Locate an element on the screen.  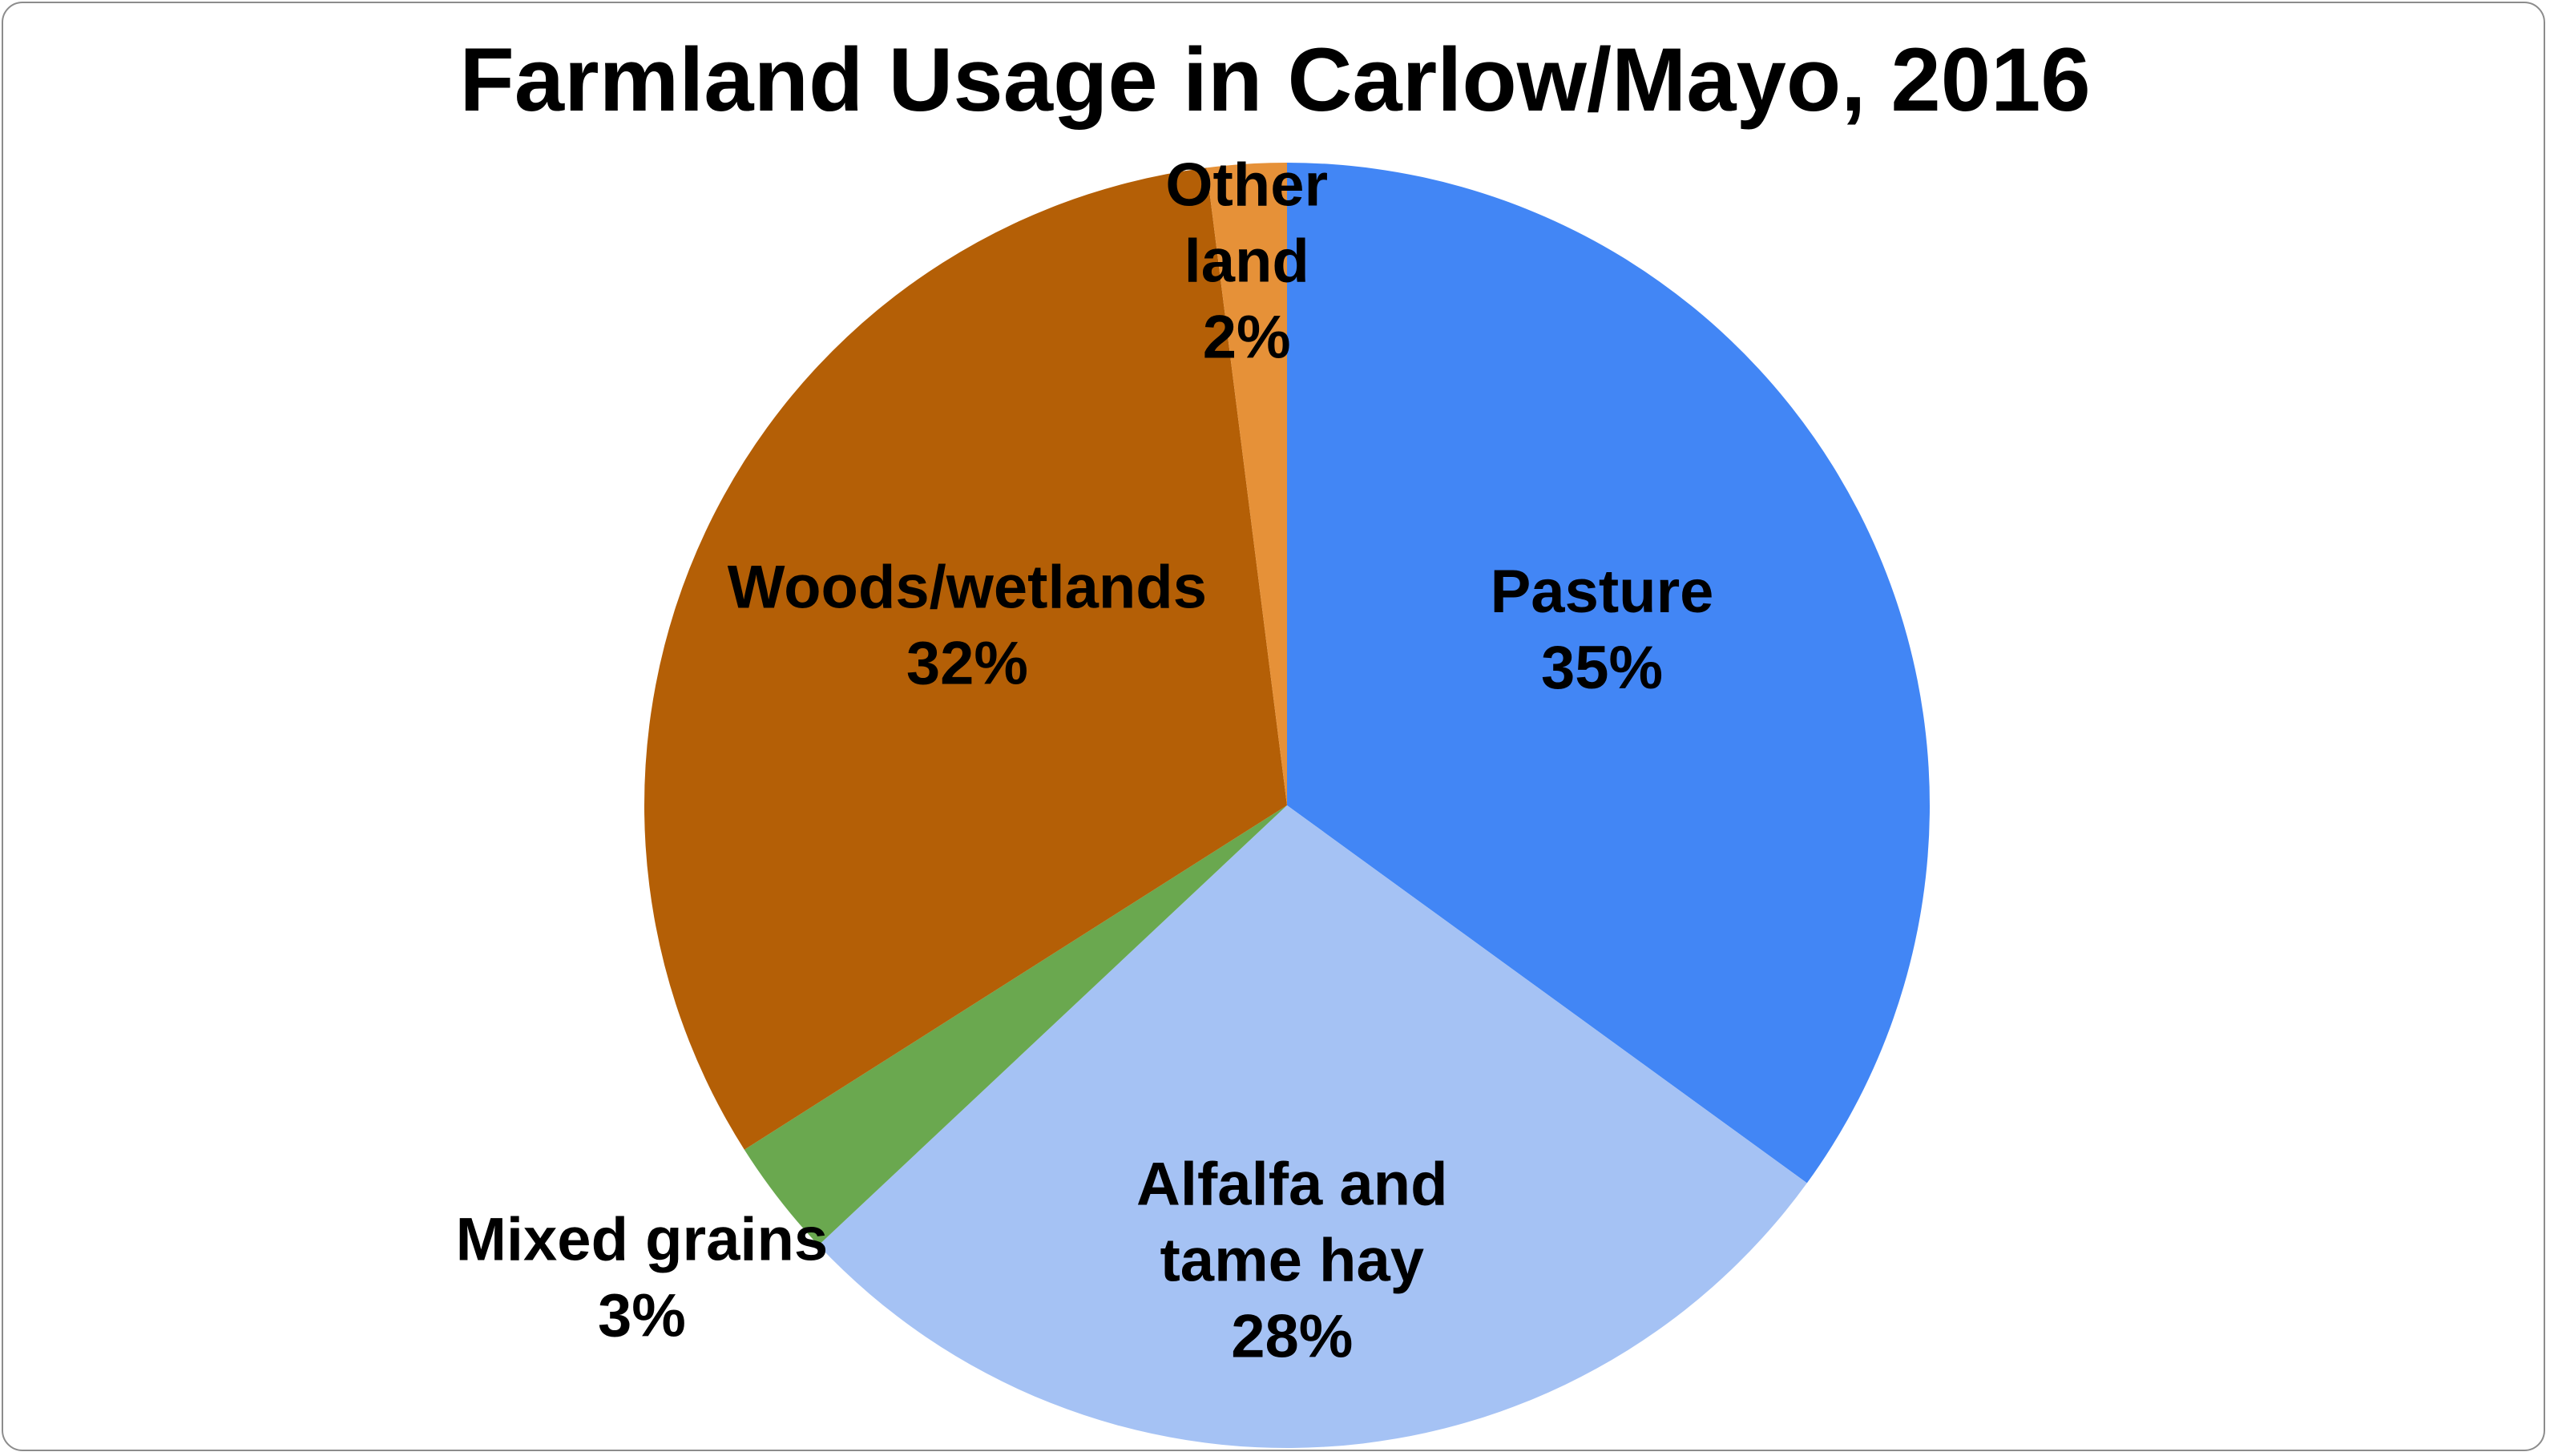
slice-label-pasture: Pasture 35% is located at coordinates (1602, 630).